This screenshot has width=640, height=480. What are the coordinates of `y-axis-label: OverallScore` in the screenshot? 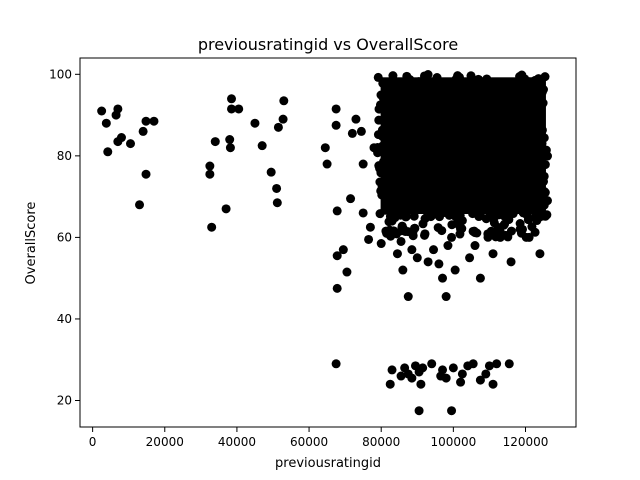 It's located at (31, 243).